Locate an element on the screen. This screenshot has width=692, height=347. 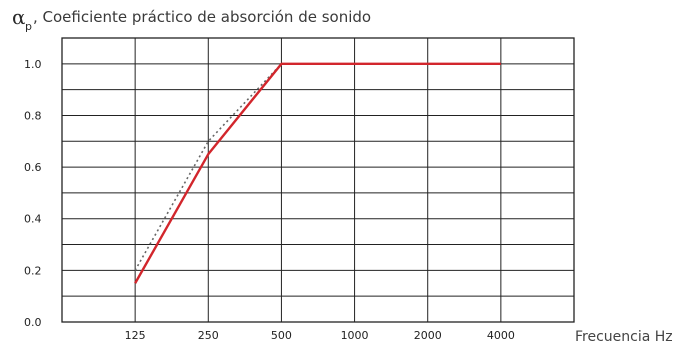
y-tick-label: 1.0 is located at coordinates (33, 64).